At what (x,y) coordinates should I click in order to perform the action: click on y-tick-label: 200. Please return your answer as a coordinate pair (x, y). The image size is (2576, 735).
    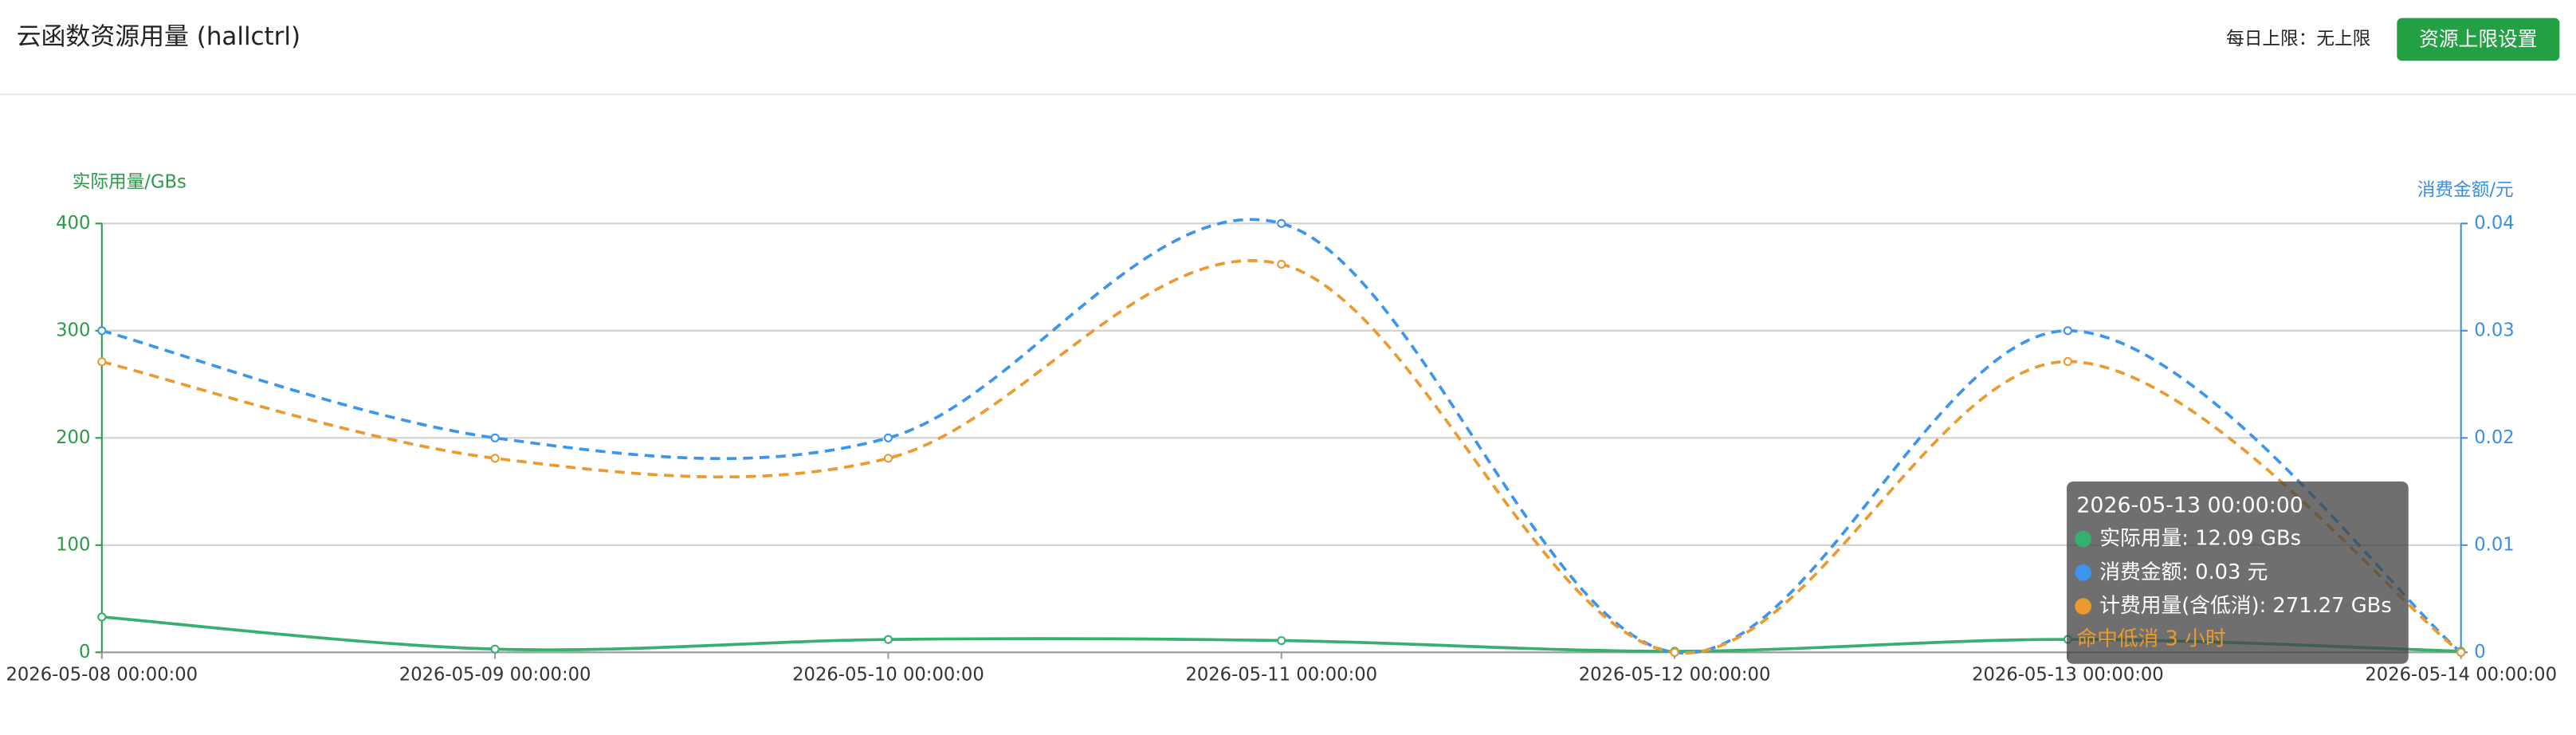
    Looking at the image, I should click on (73, 438).